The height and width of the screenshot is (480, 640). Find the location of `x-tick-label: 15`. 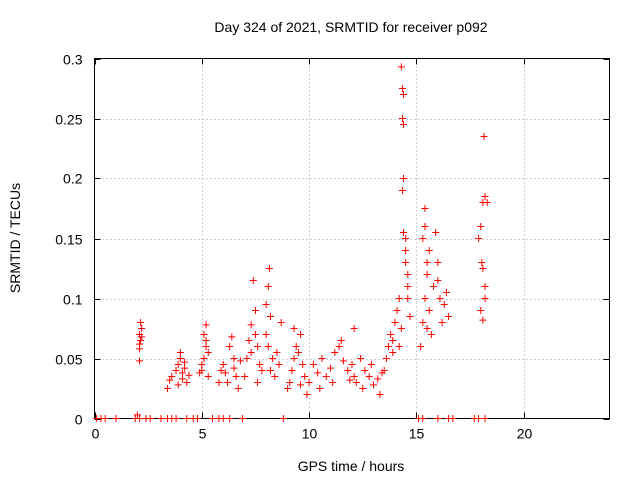

x-tick-label: 15 is located at coordinates (417, 434).